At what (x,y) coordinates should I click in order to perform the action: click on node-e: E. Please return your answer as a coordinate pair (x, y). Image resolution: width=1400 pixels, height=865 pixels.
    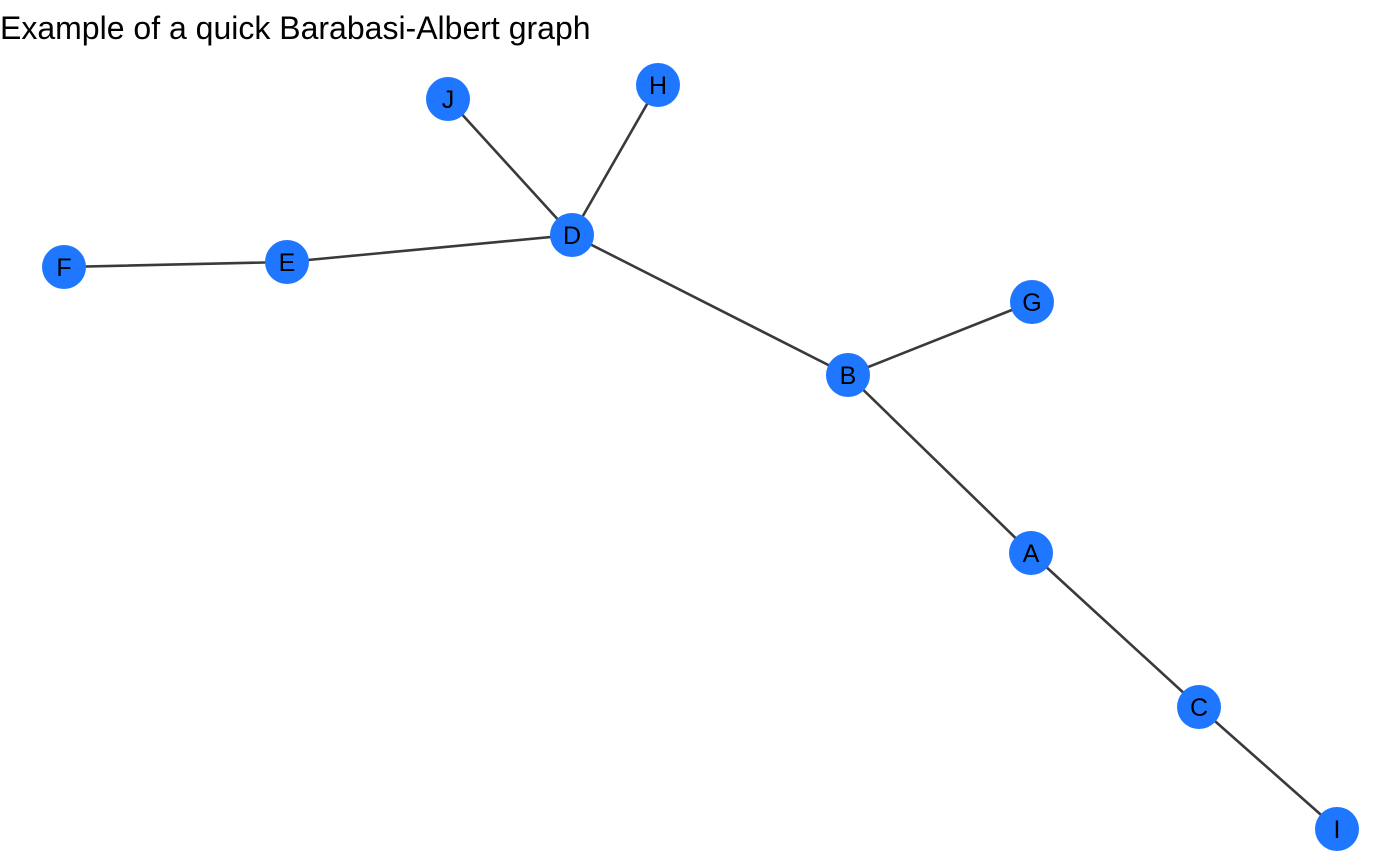
    Looking at the image, I should click on (287, 262).